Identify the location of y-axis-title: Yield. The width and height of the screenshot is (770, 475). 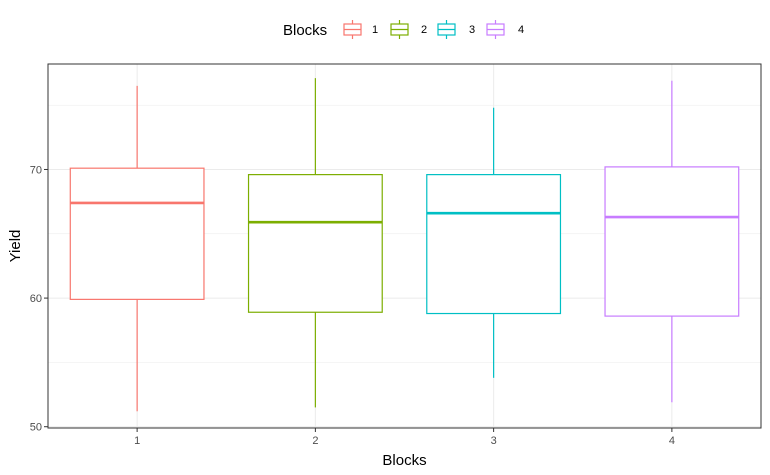
(15, 246).